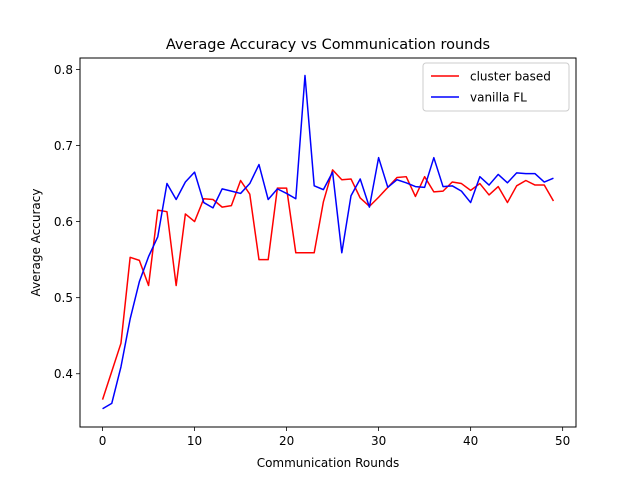  I want to click on x-tick-label: 30, so click(378, 441).